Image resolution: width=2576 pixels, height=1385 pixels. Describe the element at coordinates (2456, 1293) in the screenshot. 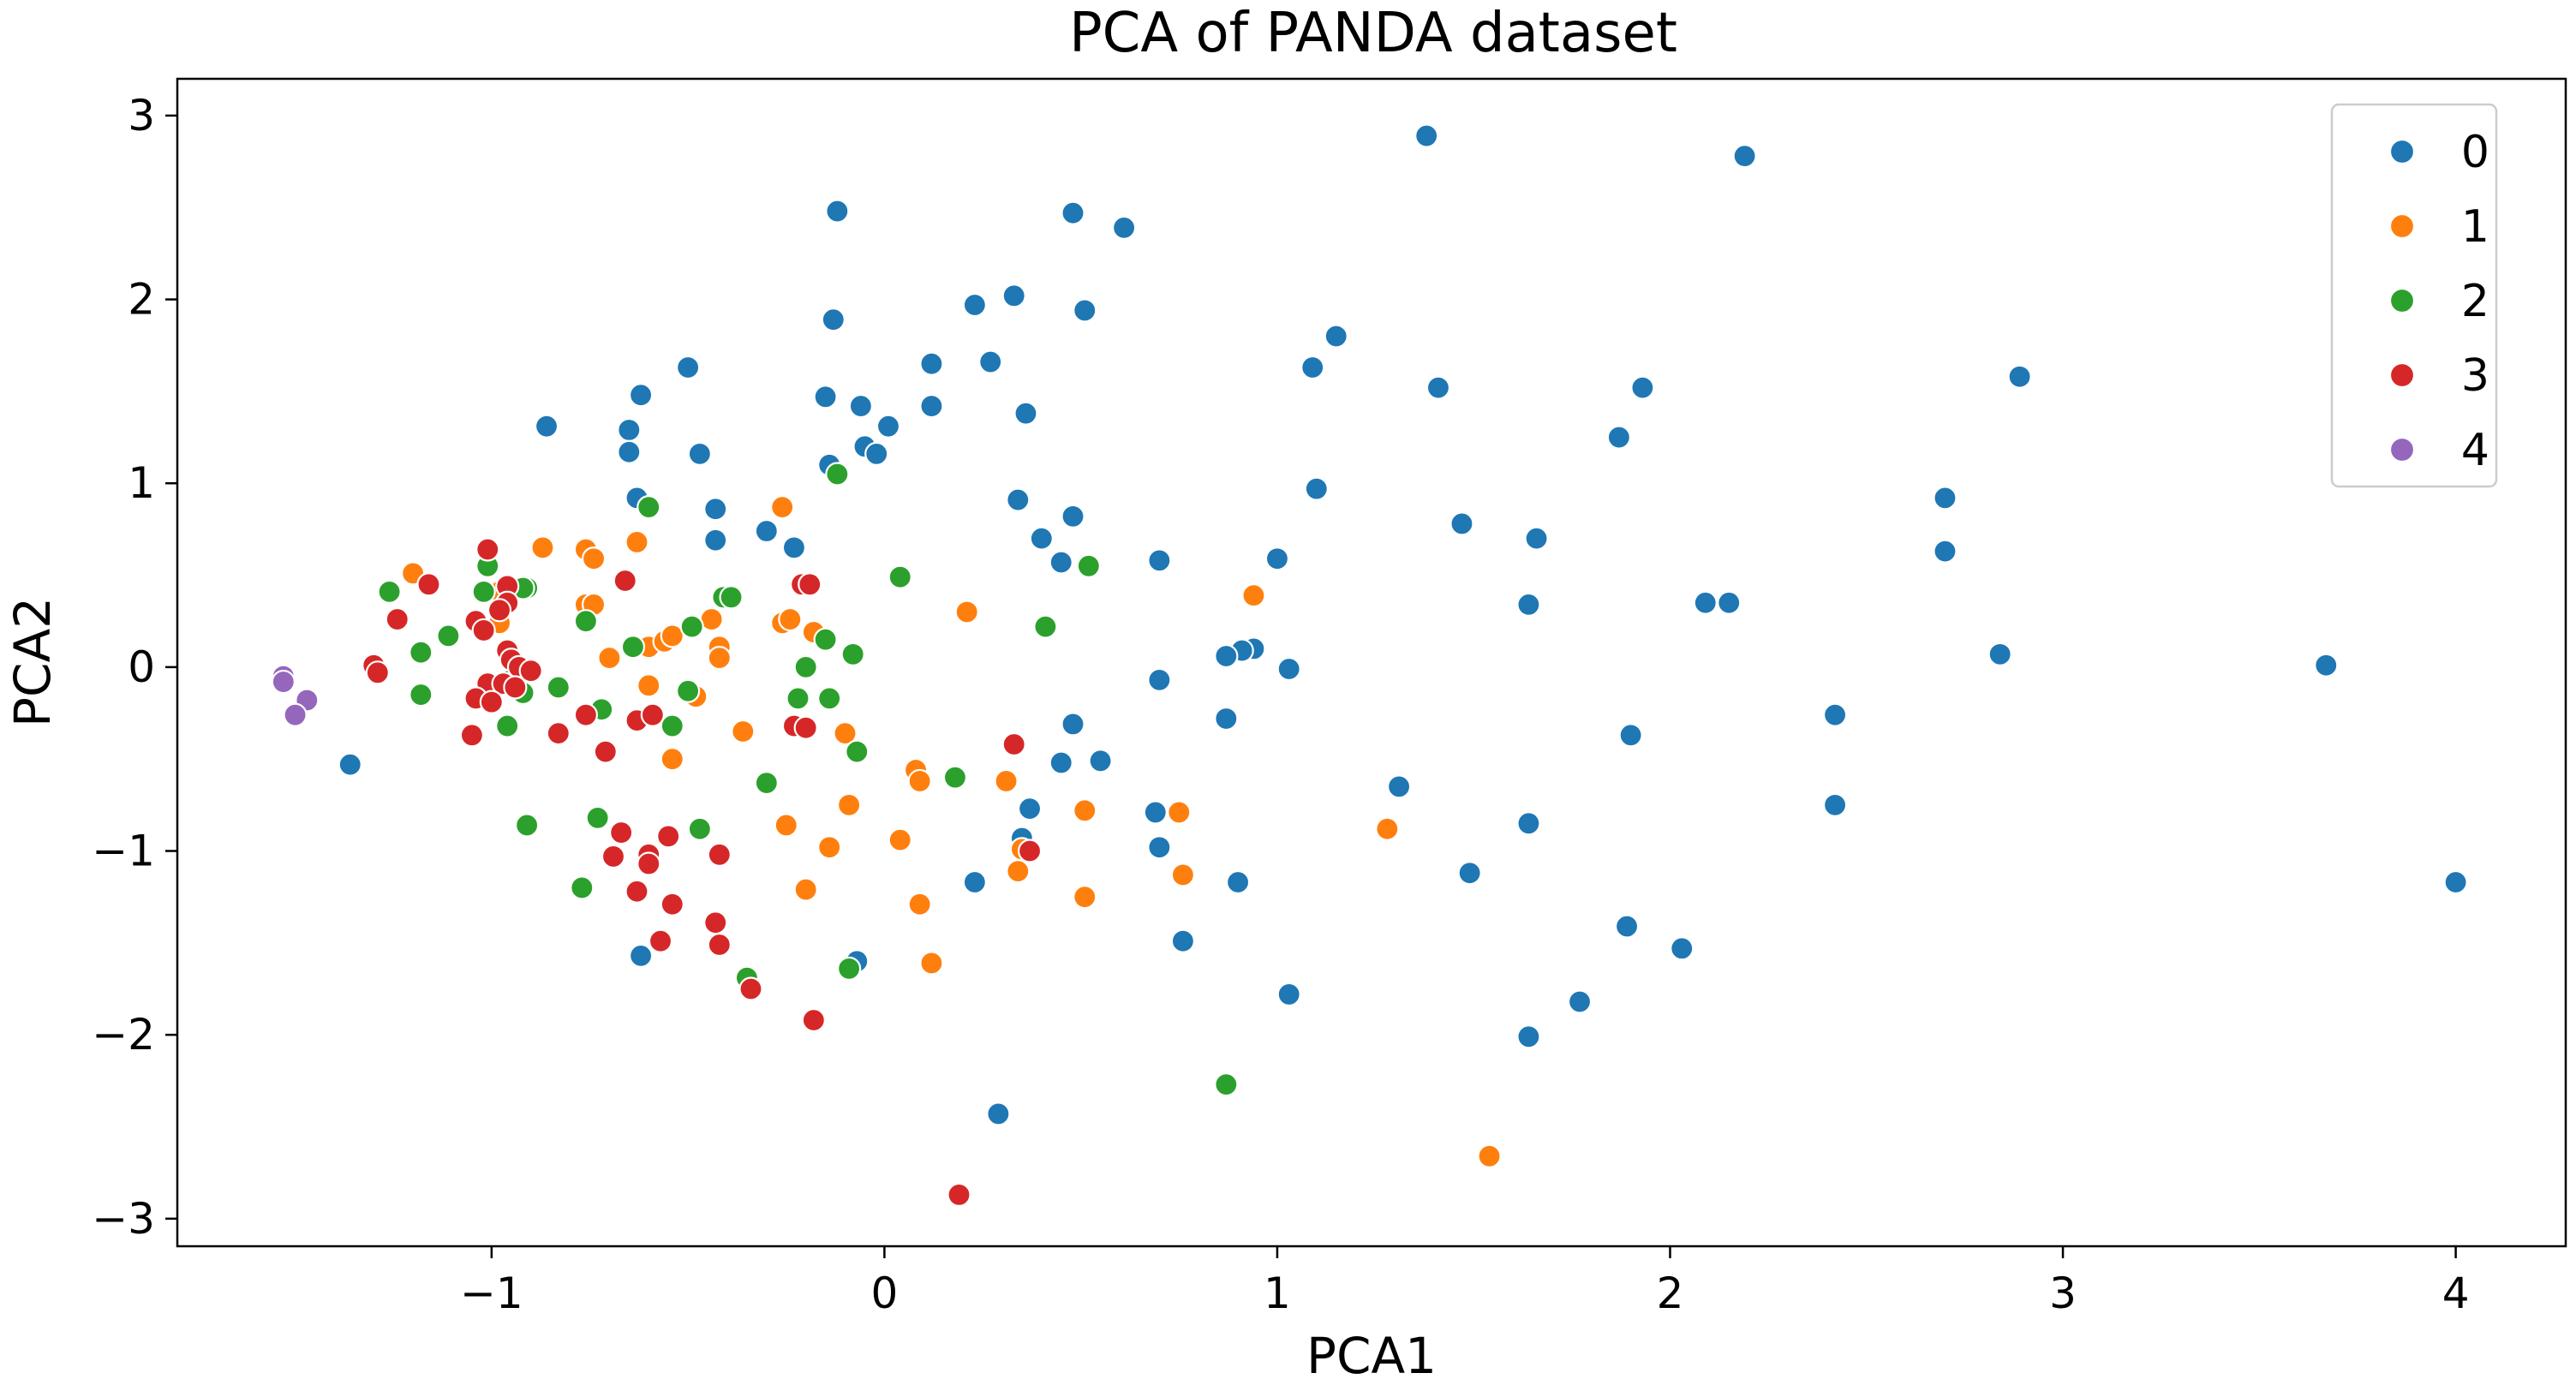

I see `x-tick-label: 4` at that location.